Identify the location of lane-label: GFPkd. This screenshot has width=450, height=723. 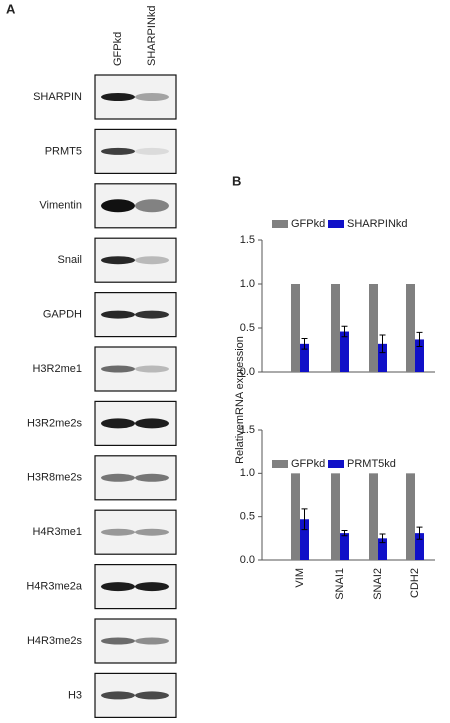
(118, 49).